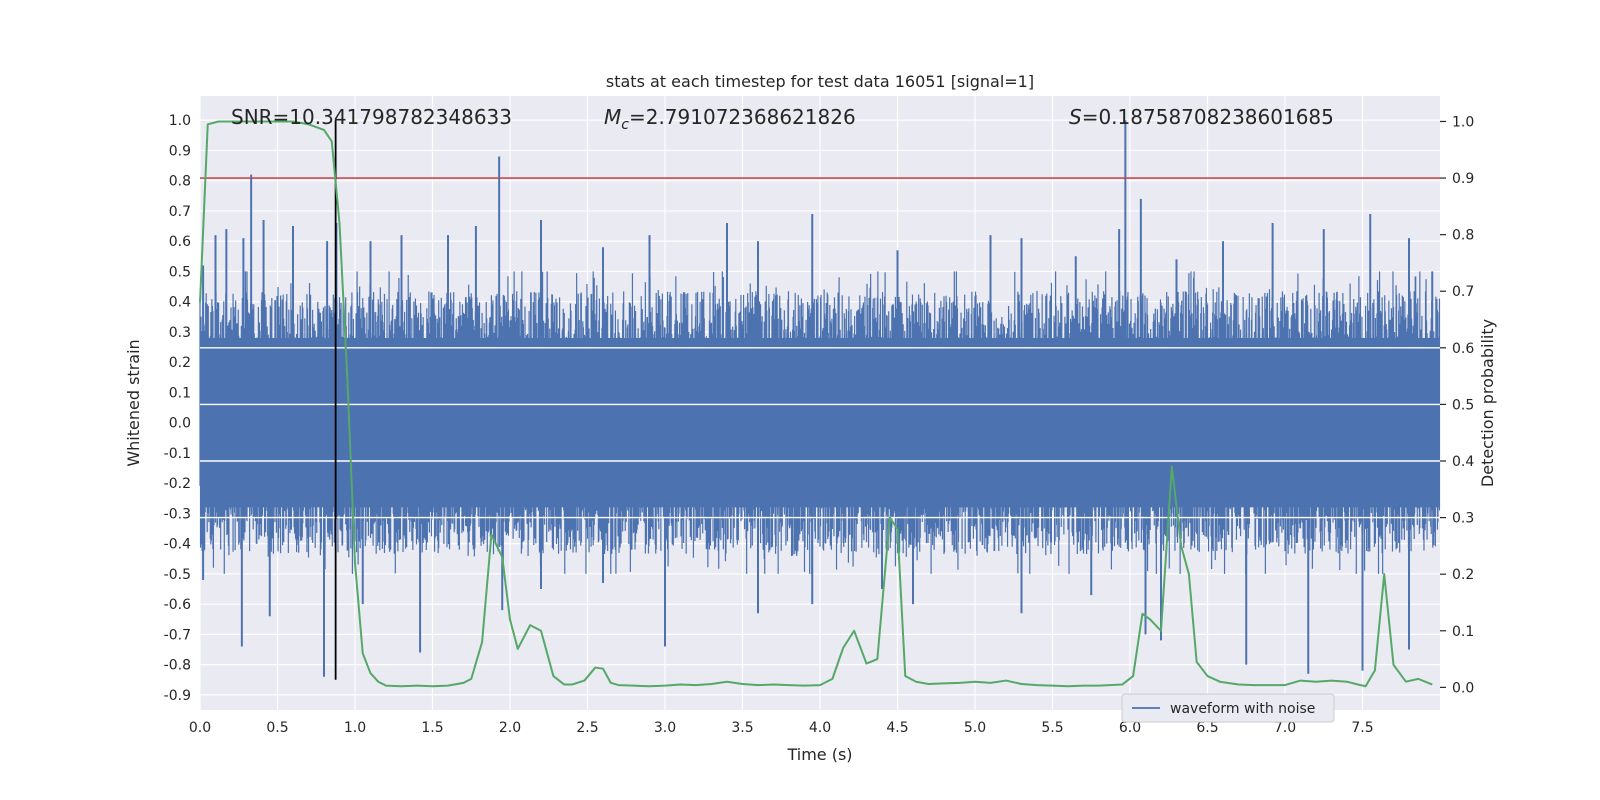 This screenshot has height=800, width=1600. Describe the element at coordinates (1207, 728) in the screenshot. I see `x-tick-label: 6.5` at that location.